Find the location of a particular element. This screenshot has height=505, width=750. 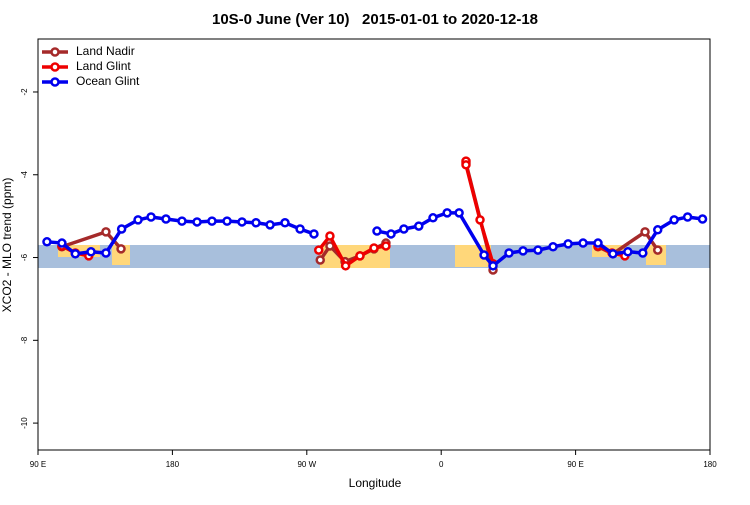

y-tick-label: -4 is located at coordinates (24, 175).